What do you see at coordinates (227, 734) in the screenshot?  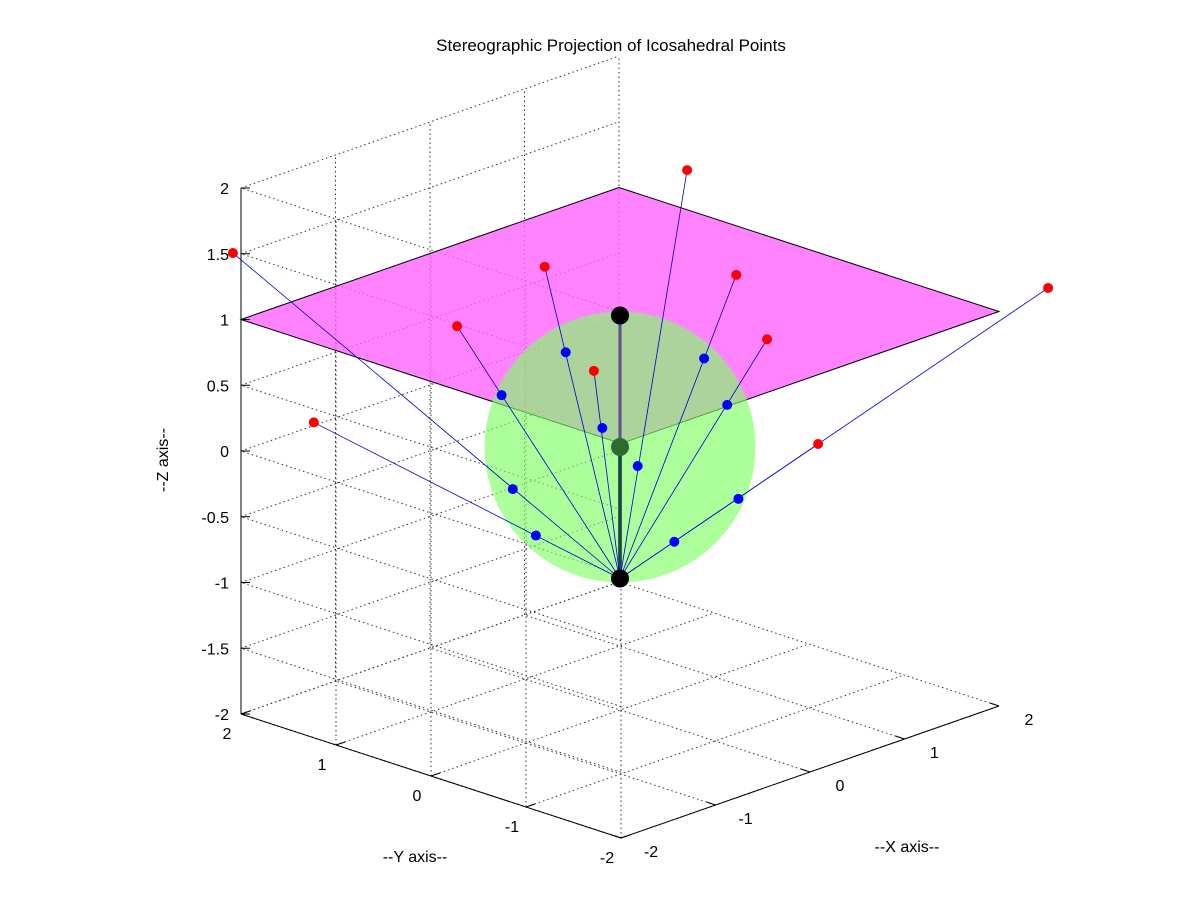 I see `y-tick-label: 2` at bounding box center [227, 734].